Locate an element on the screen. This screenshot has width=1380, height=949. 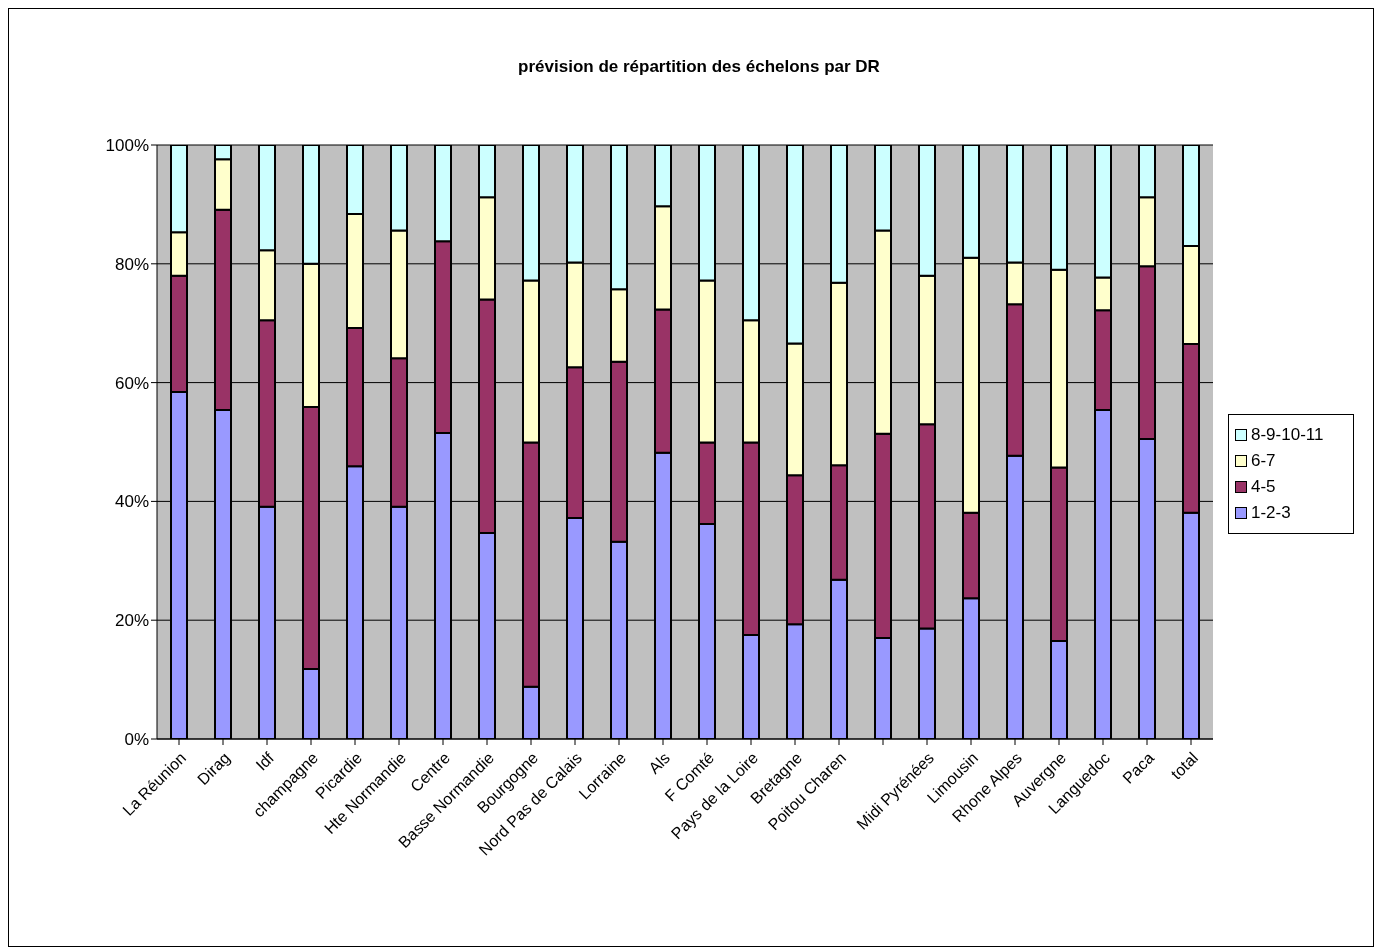
y-tick-label: 20% is located at coordinates (131, 621).